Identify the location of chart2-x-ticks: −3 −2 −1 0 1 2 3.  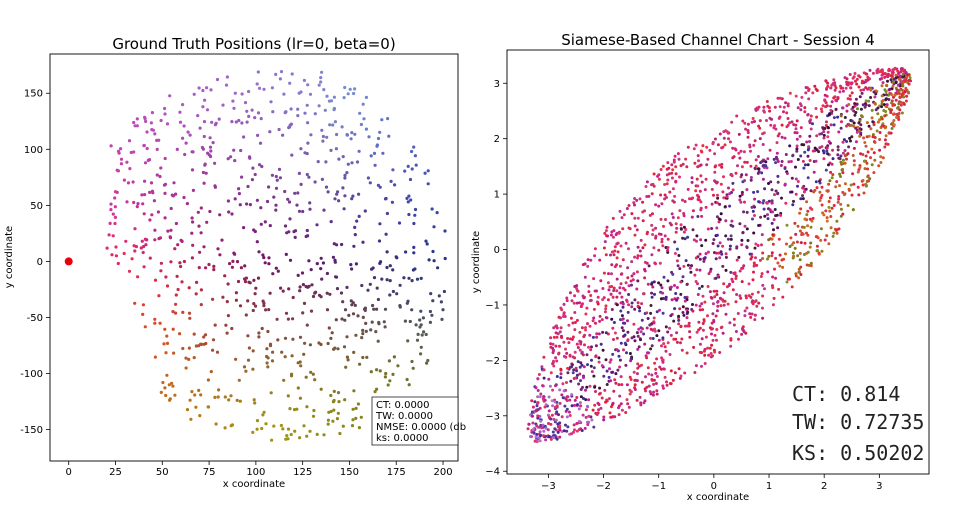
(712, 483).